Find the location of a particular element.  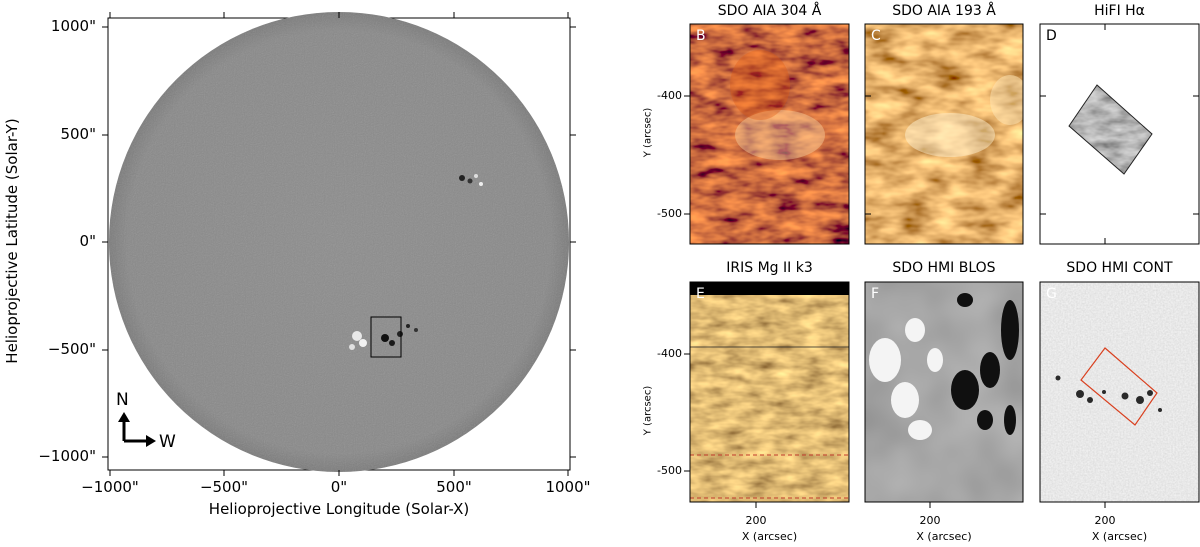

full-disk-x-tick: 1000" is located at coordinates (568, 487).